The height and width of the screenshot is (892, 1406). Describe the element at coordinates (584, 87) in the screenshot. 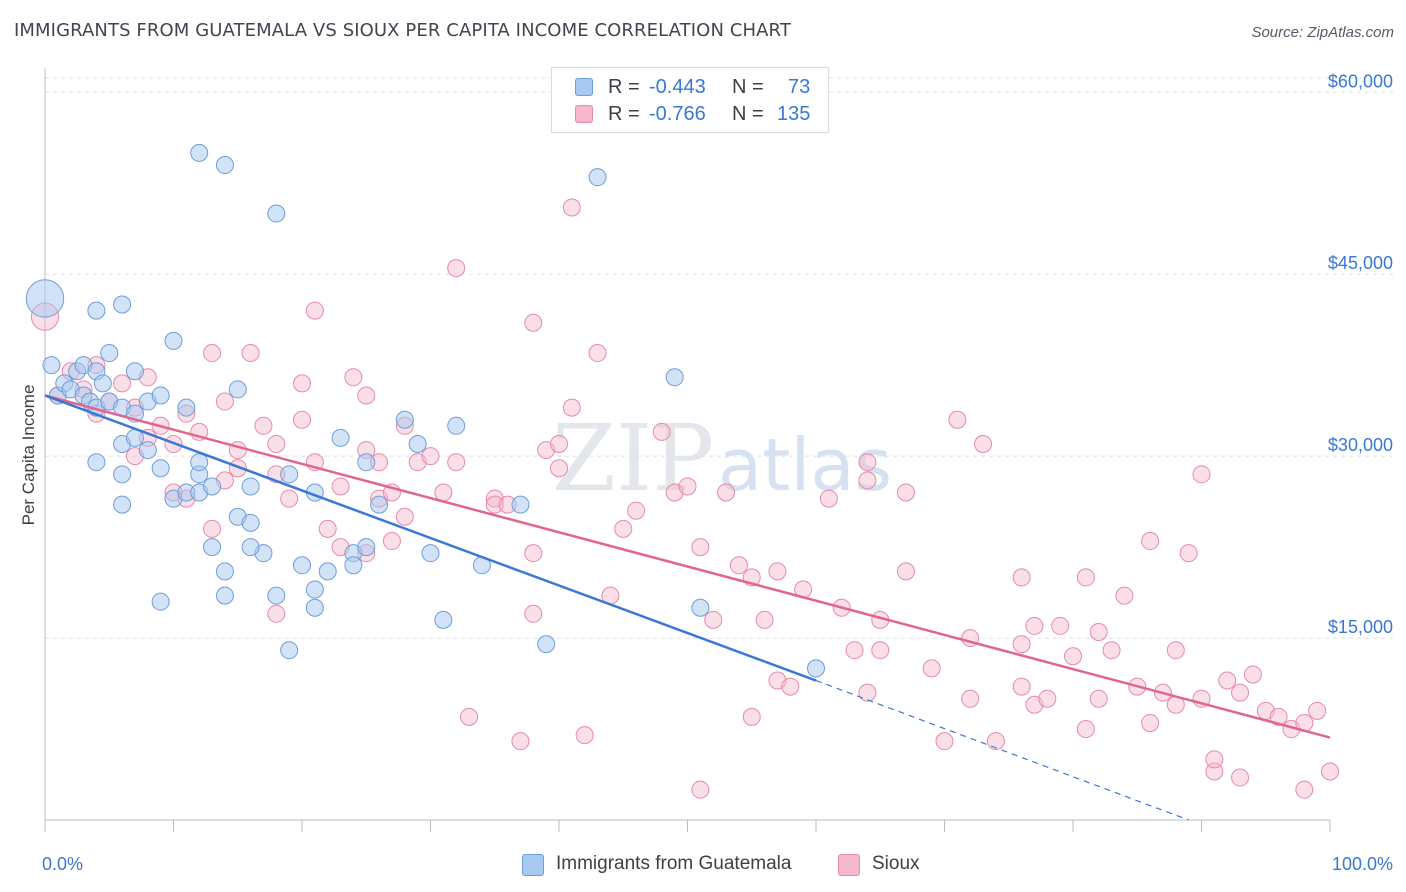

I see `guatemala-swatch` at that location.